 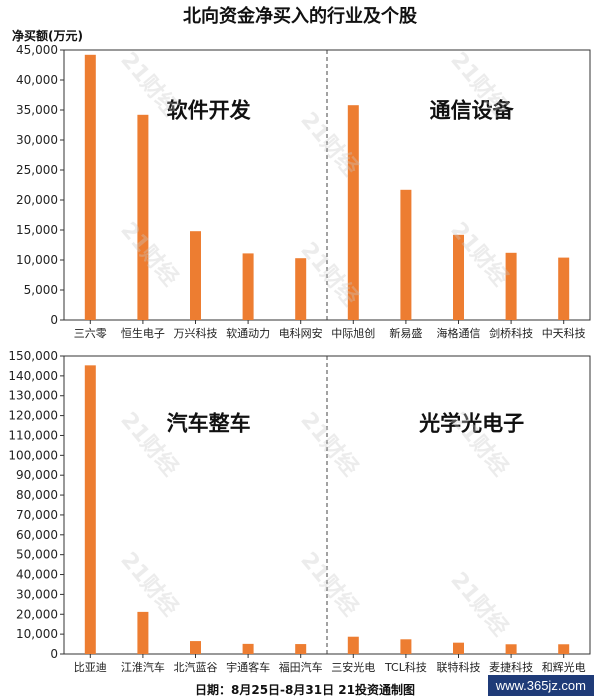 What do you see at coordinates (33, 455) in the screenshot?
I see `y-tick-label: 100,000` at bounding box center [33, 455].